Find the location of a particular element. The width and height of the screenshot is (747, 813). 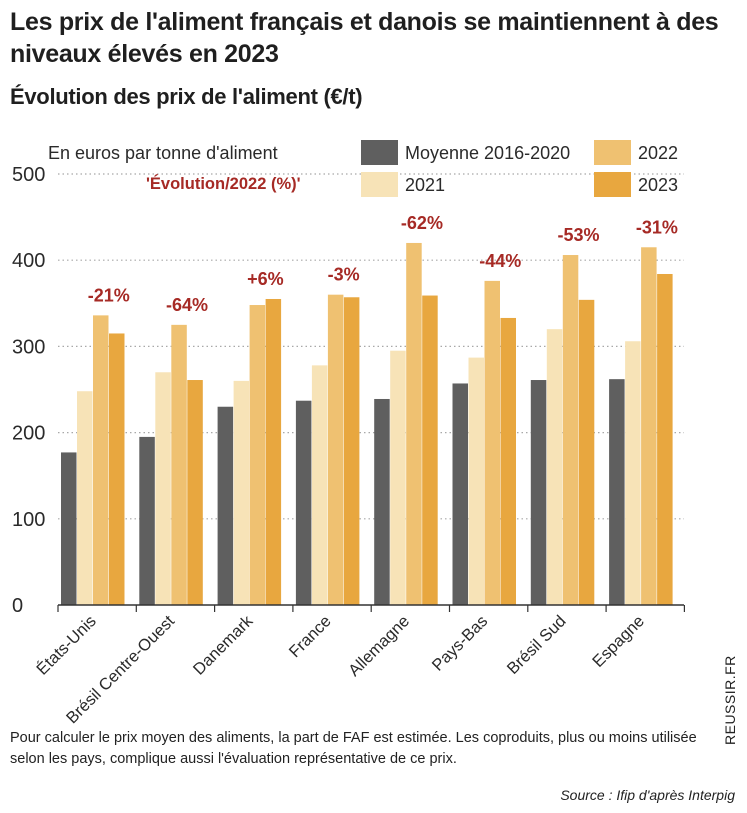

chart-subtitle: Évolution des prix de l'aliment (€/t) is located at coordinates (186, 96).